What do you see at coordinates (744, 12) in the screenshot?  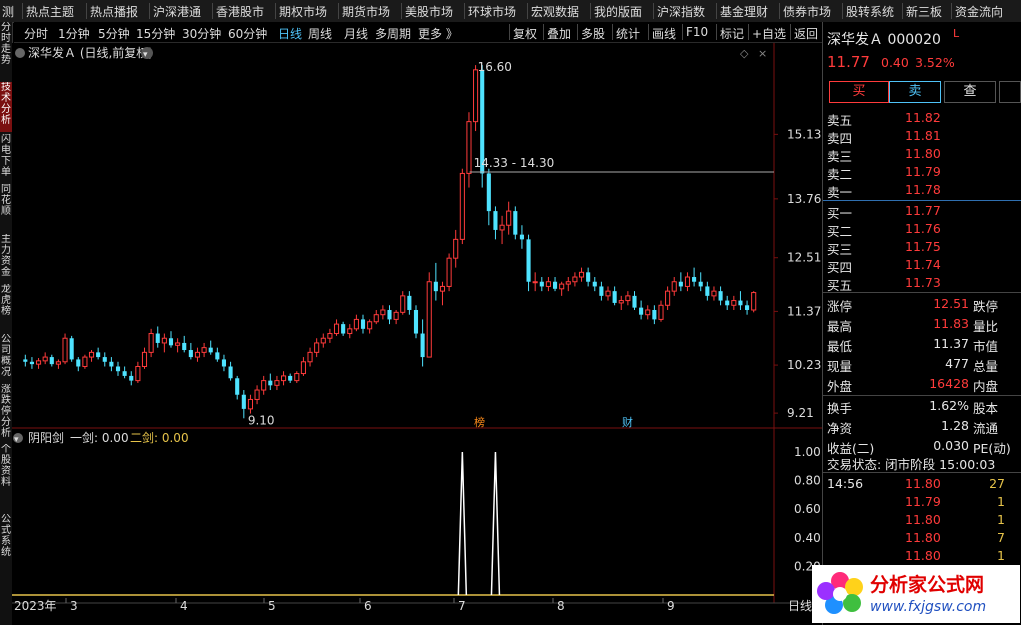 I see `top-menu-item: 基金理财` at bounding box center [744, 12].